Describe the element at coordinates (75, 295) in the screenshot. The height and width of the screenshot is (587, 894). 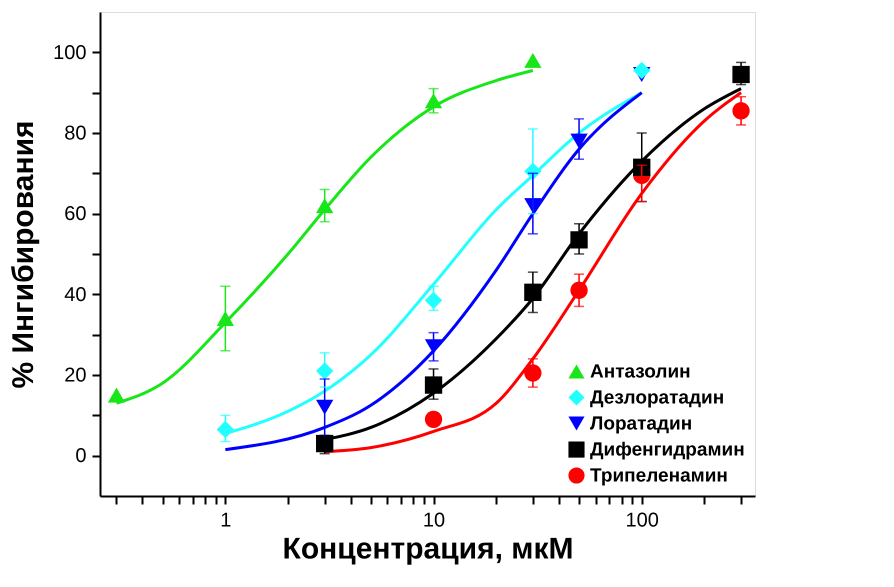
I see `y-tick-label: 40` at that location.